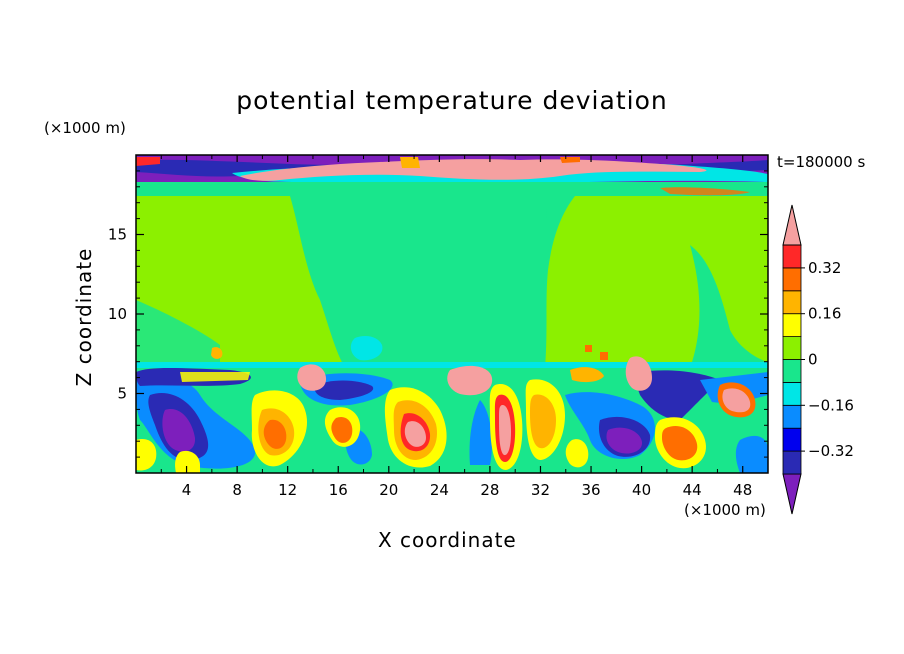  Describe the element at coordinates (792, 494) in the screenshot. I see `colorbar-extend-low` at that location.